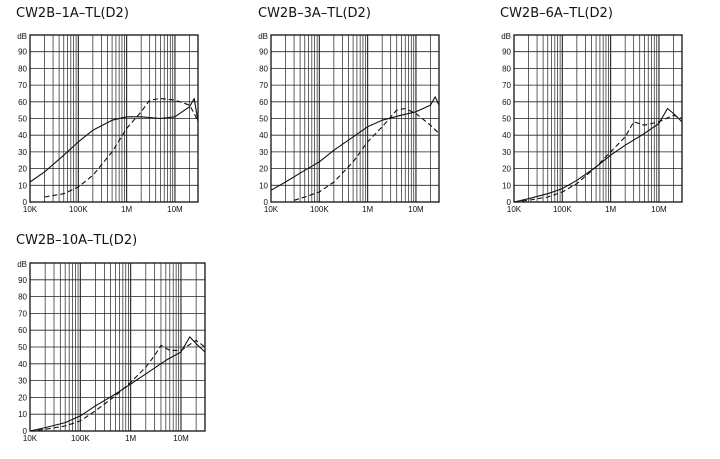 This screenshot has height=459, width=720. Describe the element at coordinates (72, 13) in the screenshot. I see `chart-title: CW2B–1A–TL(D2)` at that location.